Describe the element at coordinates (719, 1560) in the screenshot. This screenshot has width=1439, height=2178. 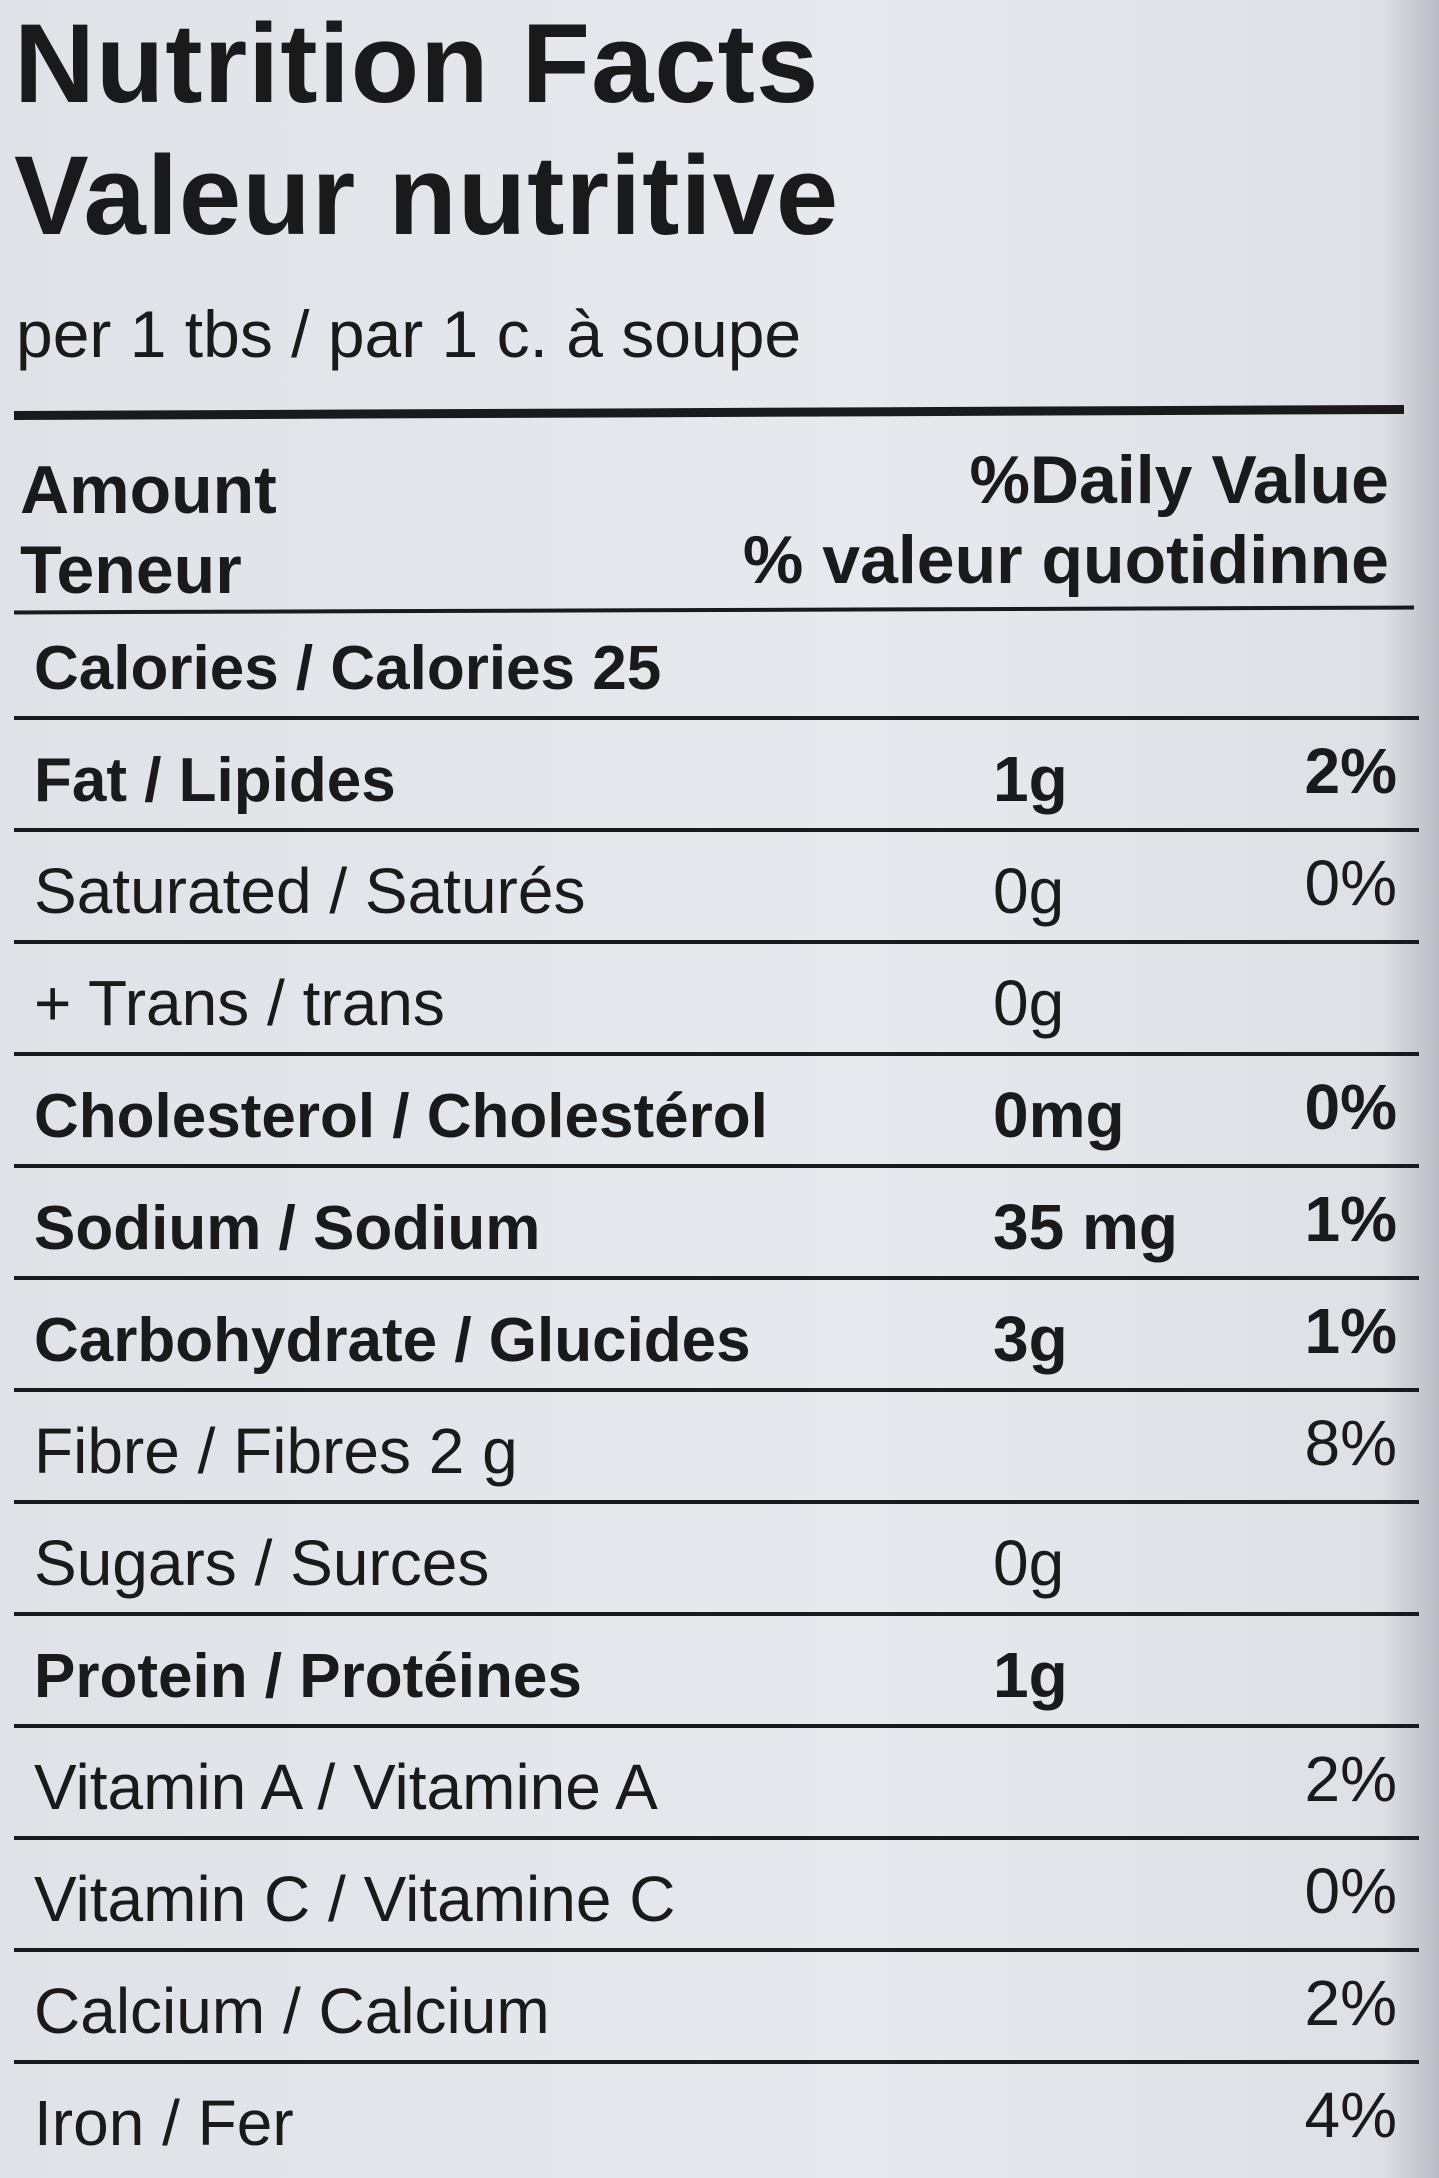
I see `nutrient-row: Sugars / Surces 0g` at that location.